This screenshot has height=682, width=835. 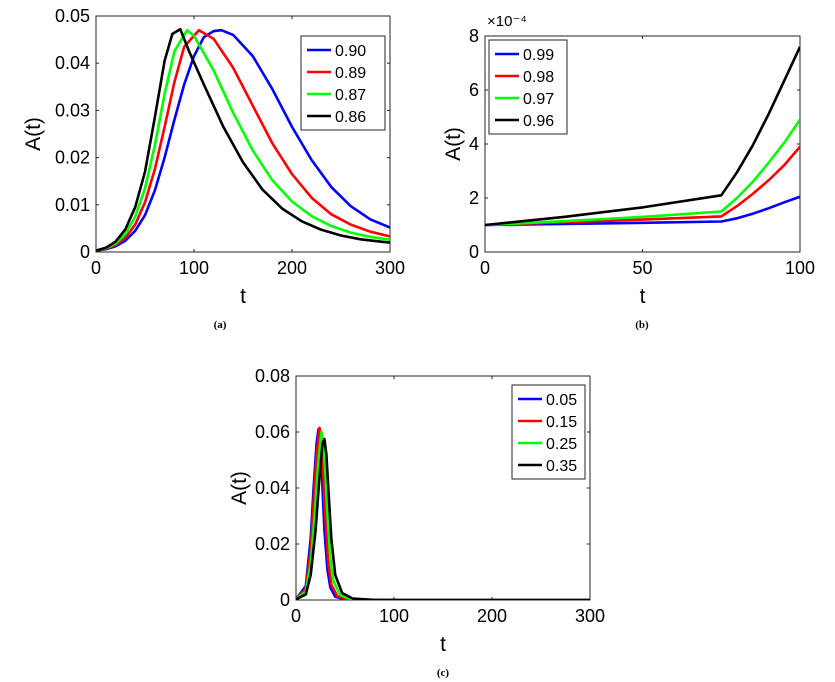 What do you see at coordinates (561, 422) in the screenshot?
I see `legend-entry: 0.15` at bounding box center [561, 422].